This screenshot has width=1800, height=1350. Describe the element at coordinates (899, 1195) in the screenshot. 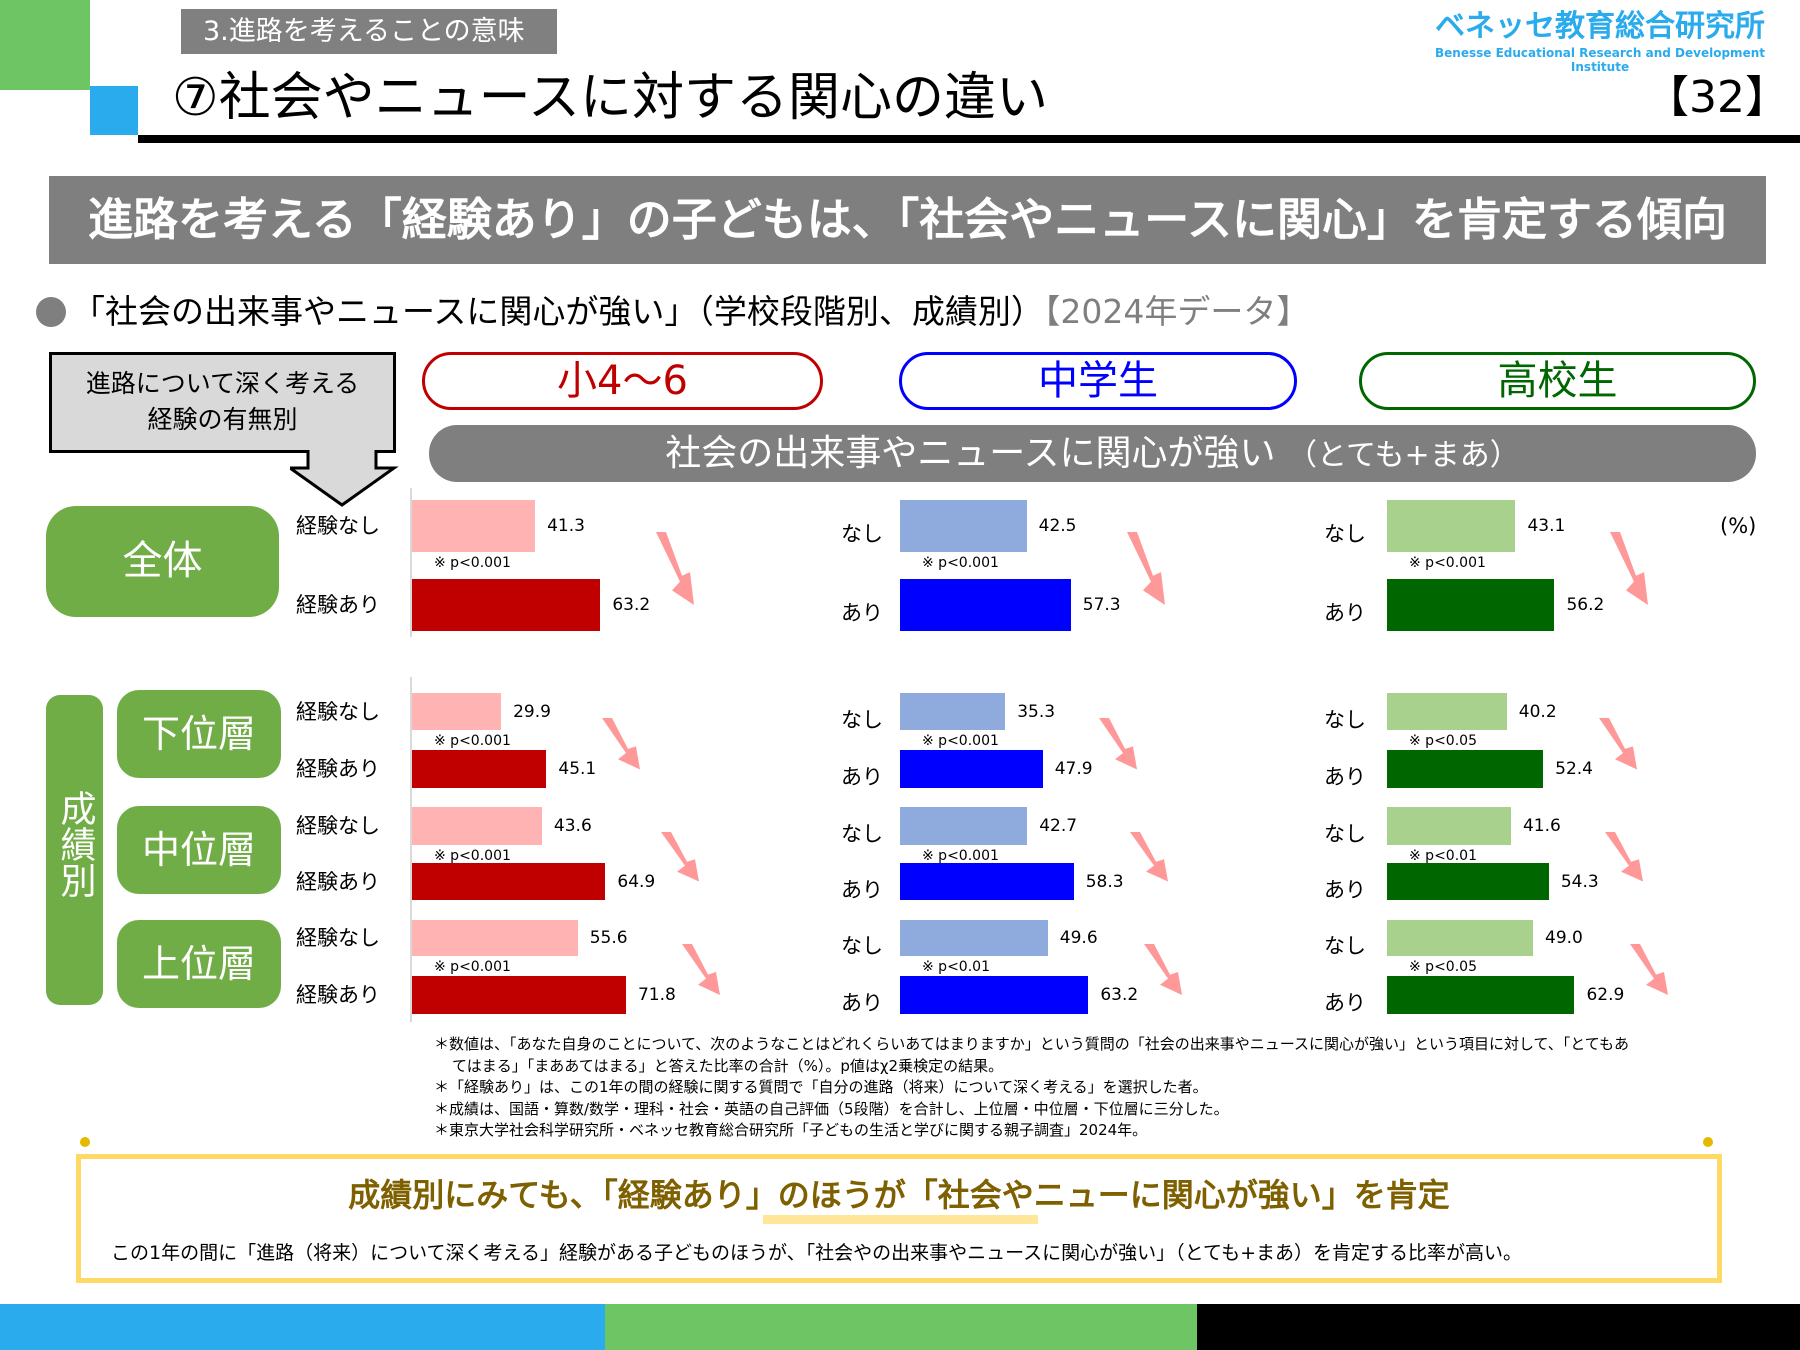

I see `summary-title: 成績別にみても、「経験あり」のほうが「社会やニューに関心が強い」を肯定` at that location.